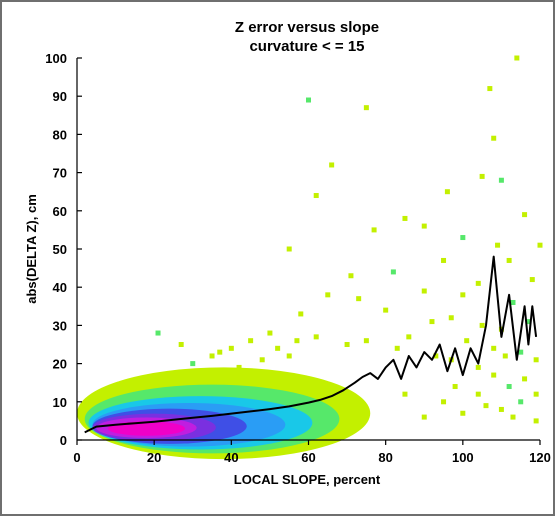 This screenshot has height=516, width=555. Describe the element at coordinates (306, 46) in the screenshot. I see `chart-subtitle: curvature < = 15` at that location.